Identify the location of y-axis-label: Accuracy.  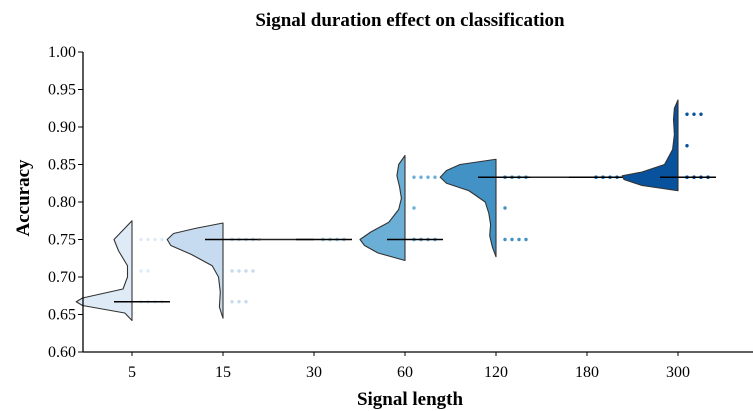
(23, 198).